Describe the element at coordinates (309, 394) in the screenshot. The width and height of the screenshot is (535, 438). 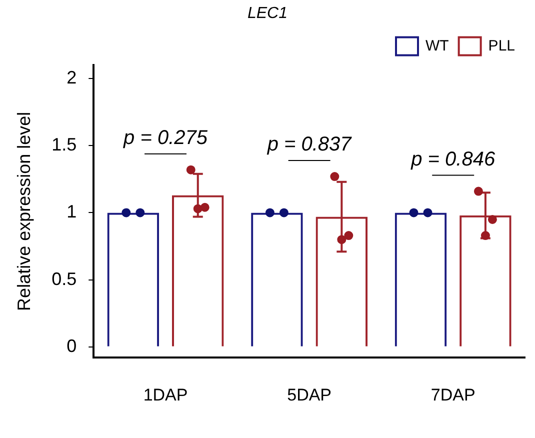
I see `x-tick-label: 5DAP` at that location.